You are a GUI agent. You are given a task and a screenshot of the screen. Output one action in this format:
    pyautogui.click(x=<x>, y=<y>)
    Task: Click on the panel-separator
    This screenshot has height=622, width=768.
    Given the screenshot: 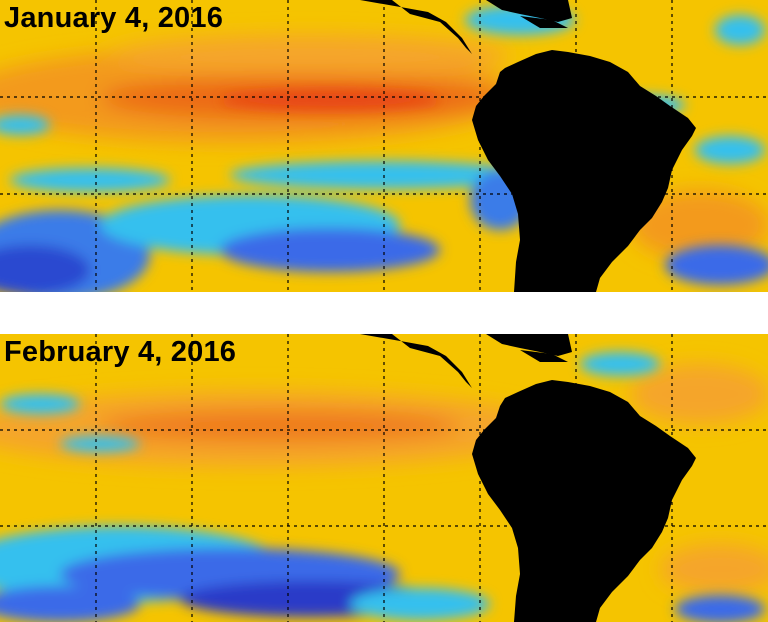 What is the action you would take?
    pyautogui.click(x=384, y=313)
    